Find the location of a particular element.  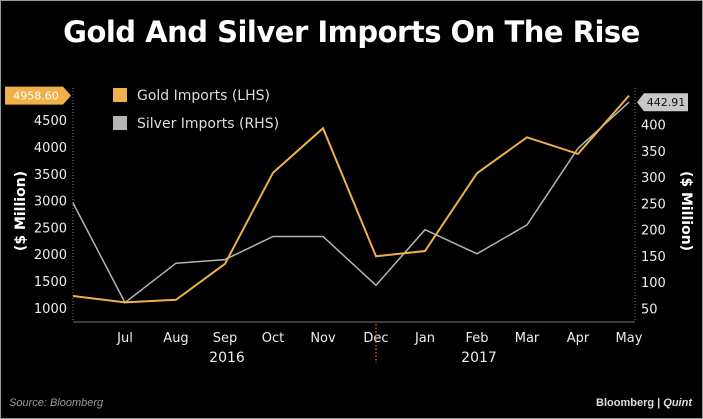

x-tick-label: Mar is located at coordinates (527, 338).